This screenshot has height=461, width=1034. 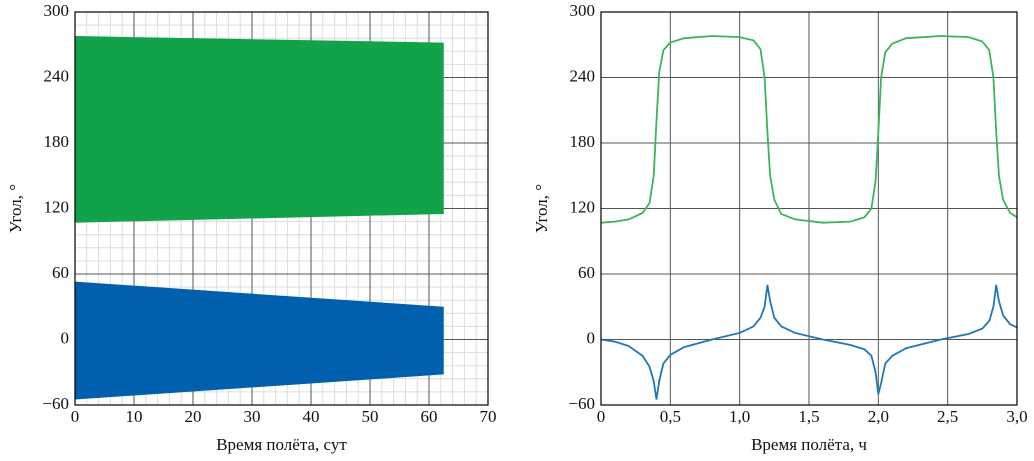 What do you see at coordinates (370, 416) in the screenshot?
I see `x-tick-label: 50` at bounding box center [370, 416].